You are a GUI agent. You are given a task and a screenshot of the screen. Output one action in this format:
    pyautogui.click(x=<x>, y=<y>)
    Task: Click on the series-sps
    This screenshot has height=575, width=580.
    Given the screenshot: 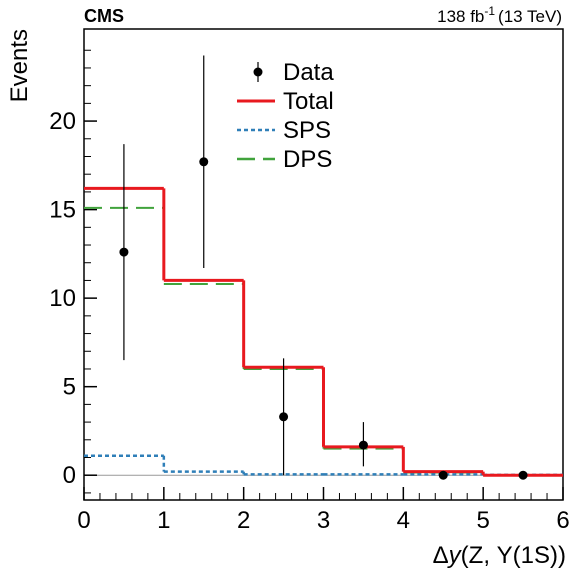 What is the action you would take?
    pyautogui.click(x=323, y=465)
    